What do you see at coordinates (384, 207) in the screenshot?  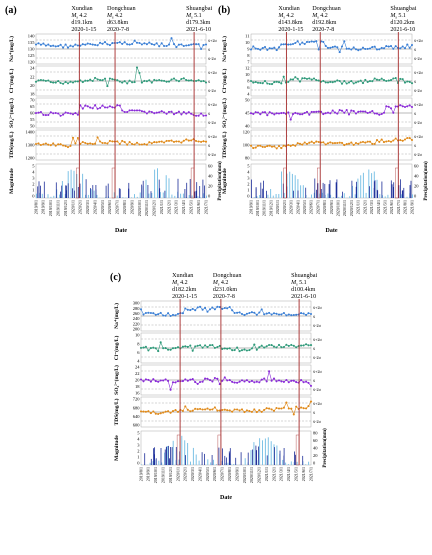 I see `date-tick-label: 2021/5/1` at bounding box center [384, 207].